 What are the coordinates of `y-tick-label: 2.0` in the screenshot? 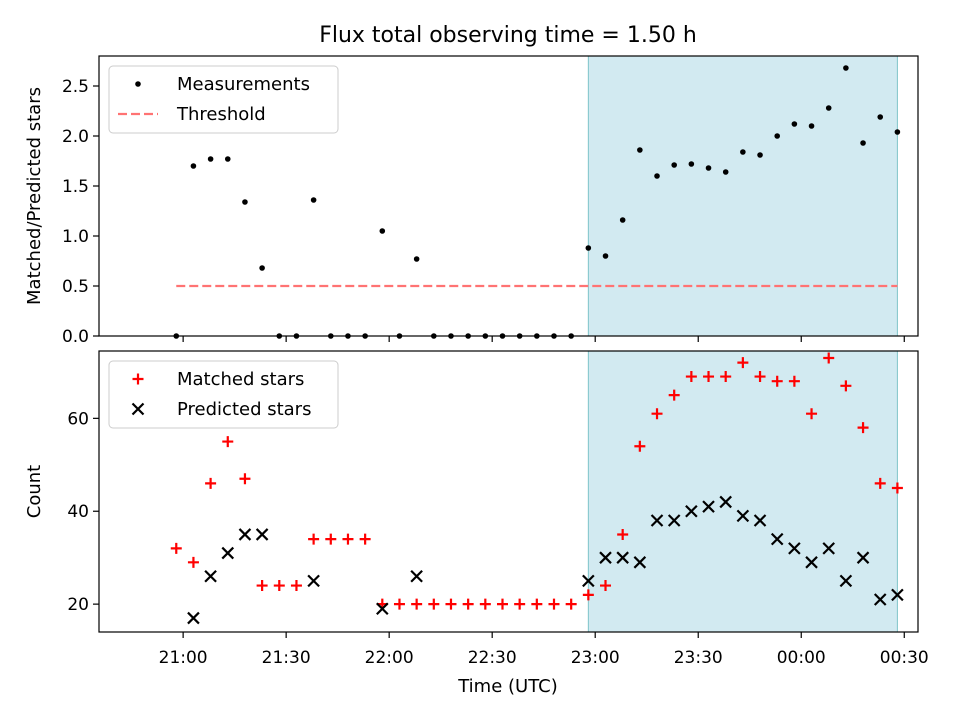 It's located at (75, 137).